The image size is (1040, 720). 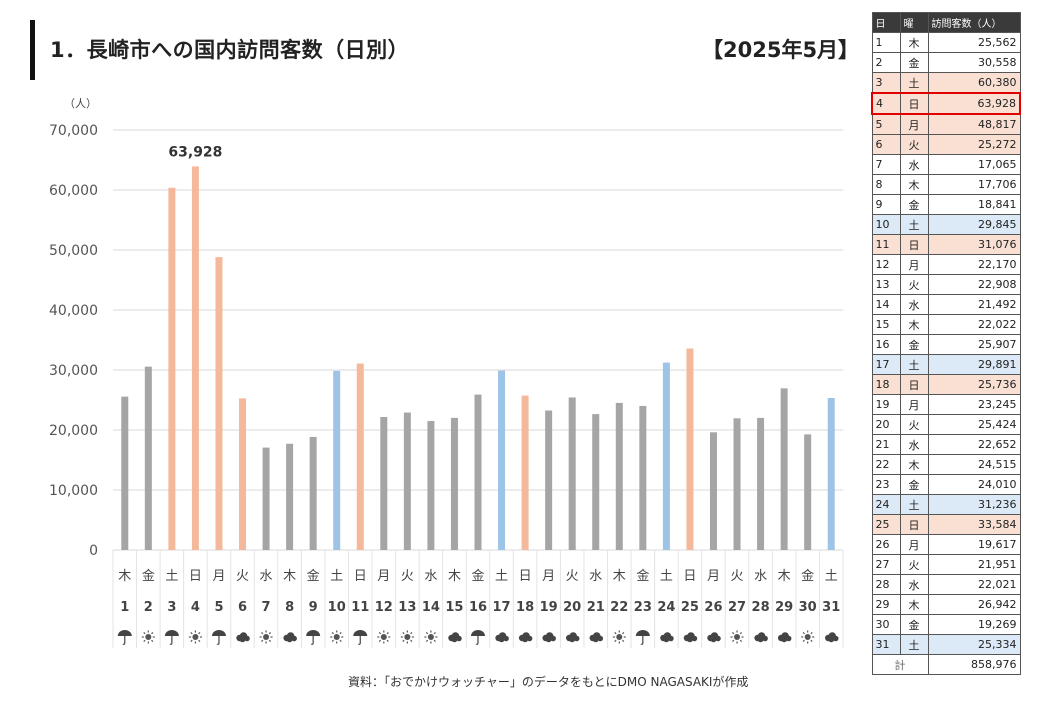 I want to click on table-cell-day: 31, so click(x=886, y=644).